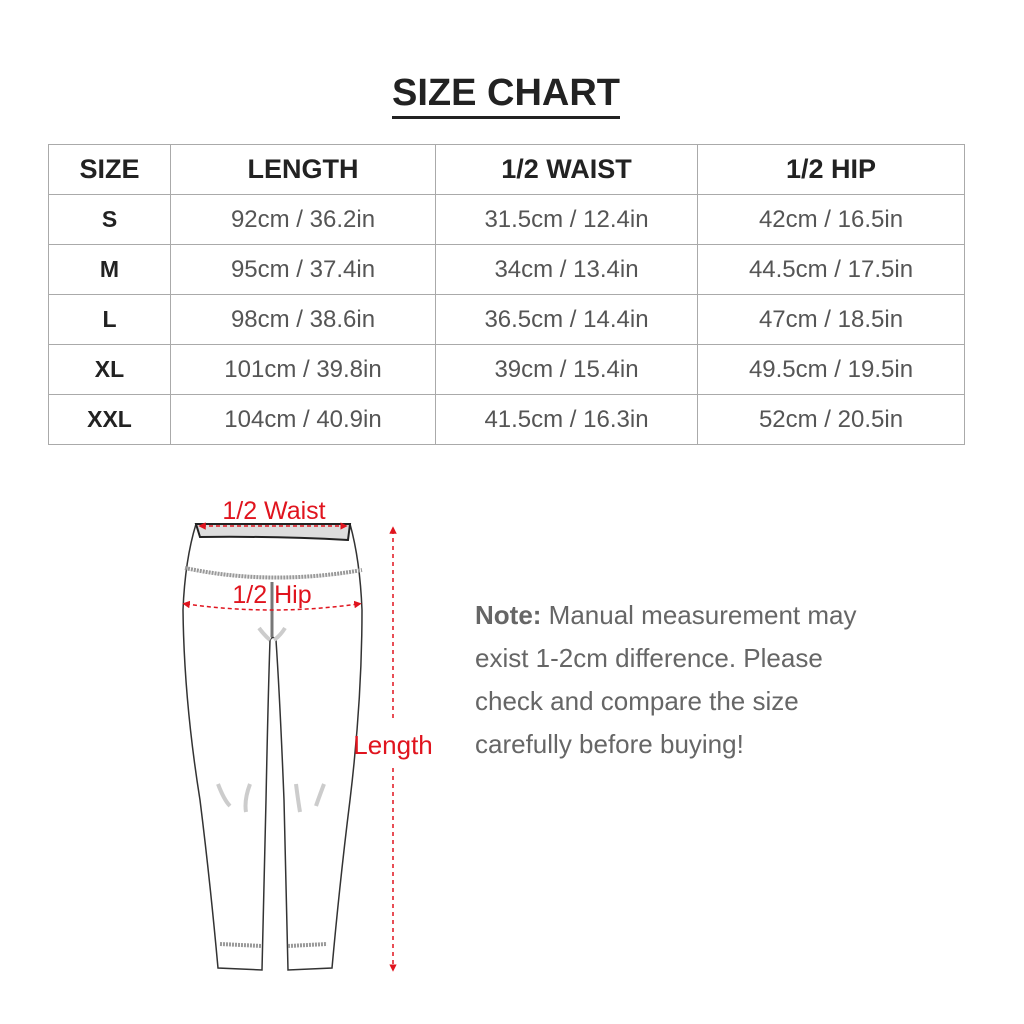 Image resolution: width=1024 pixels, height=1024 pixels. I want to click on measurement-cell: 42cm / 16.5in, so click(831, 219).